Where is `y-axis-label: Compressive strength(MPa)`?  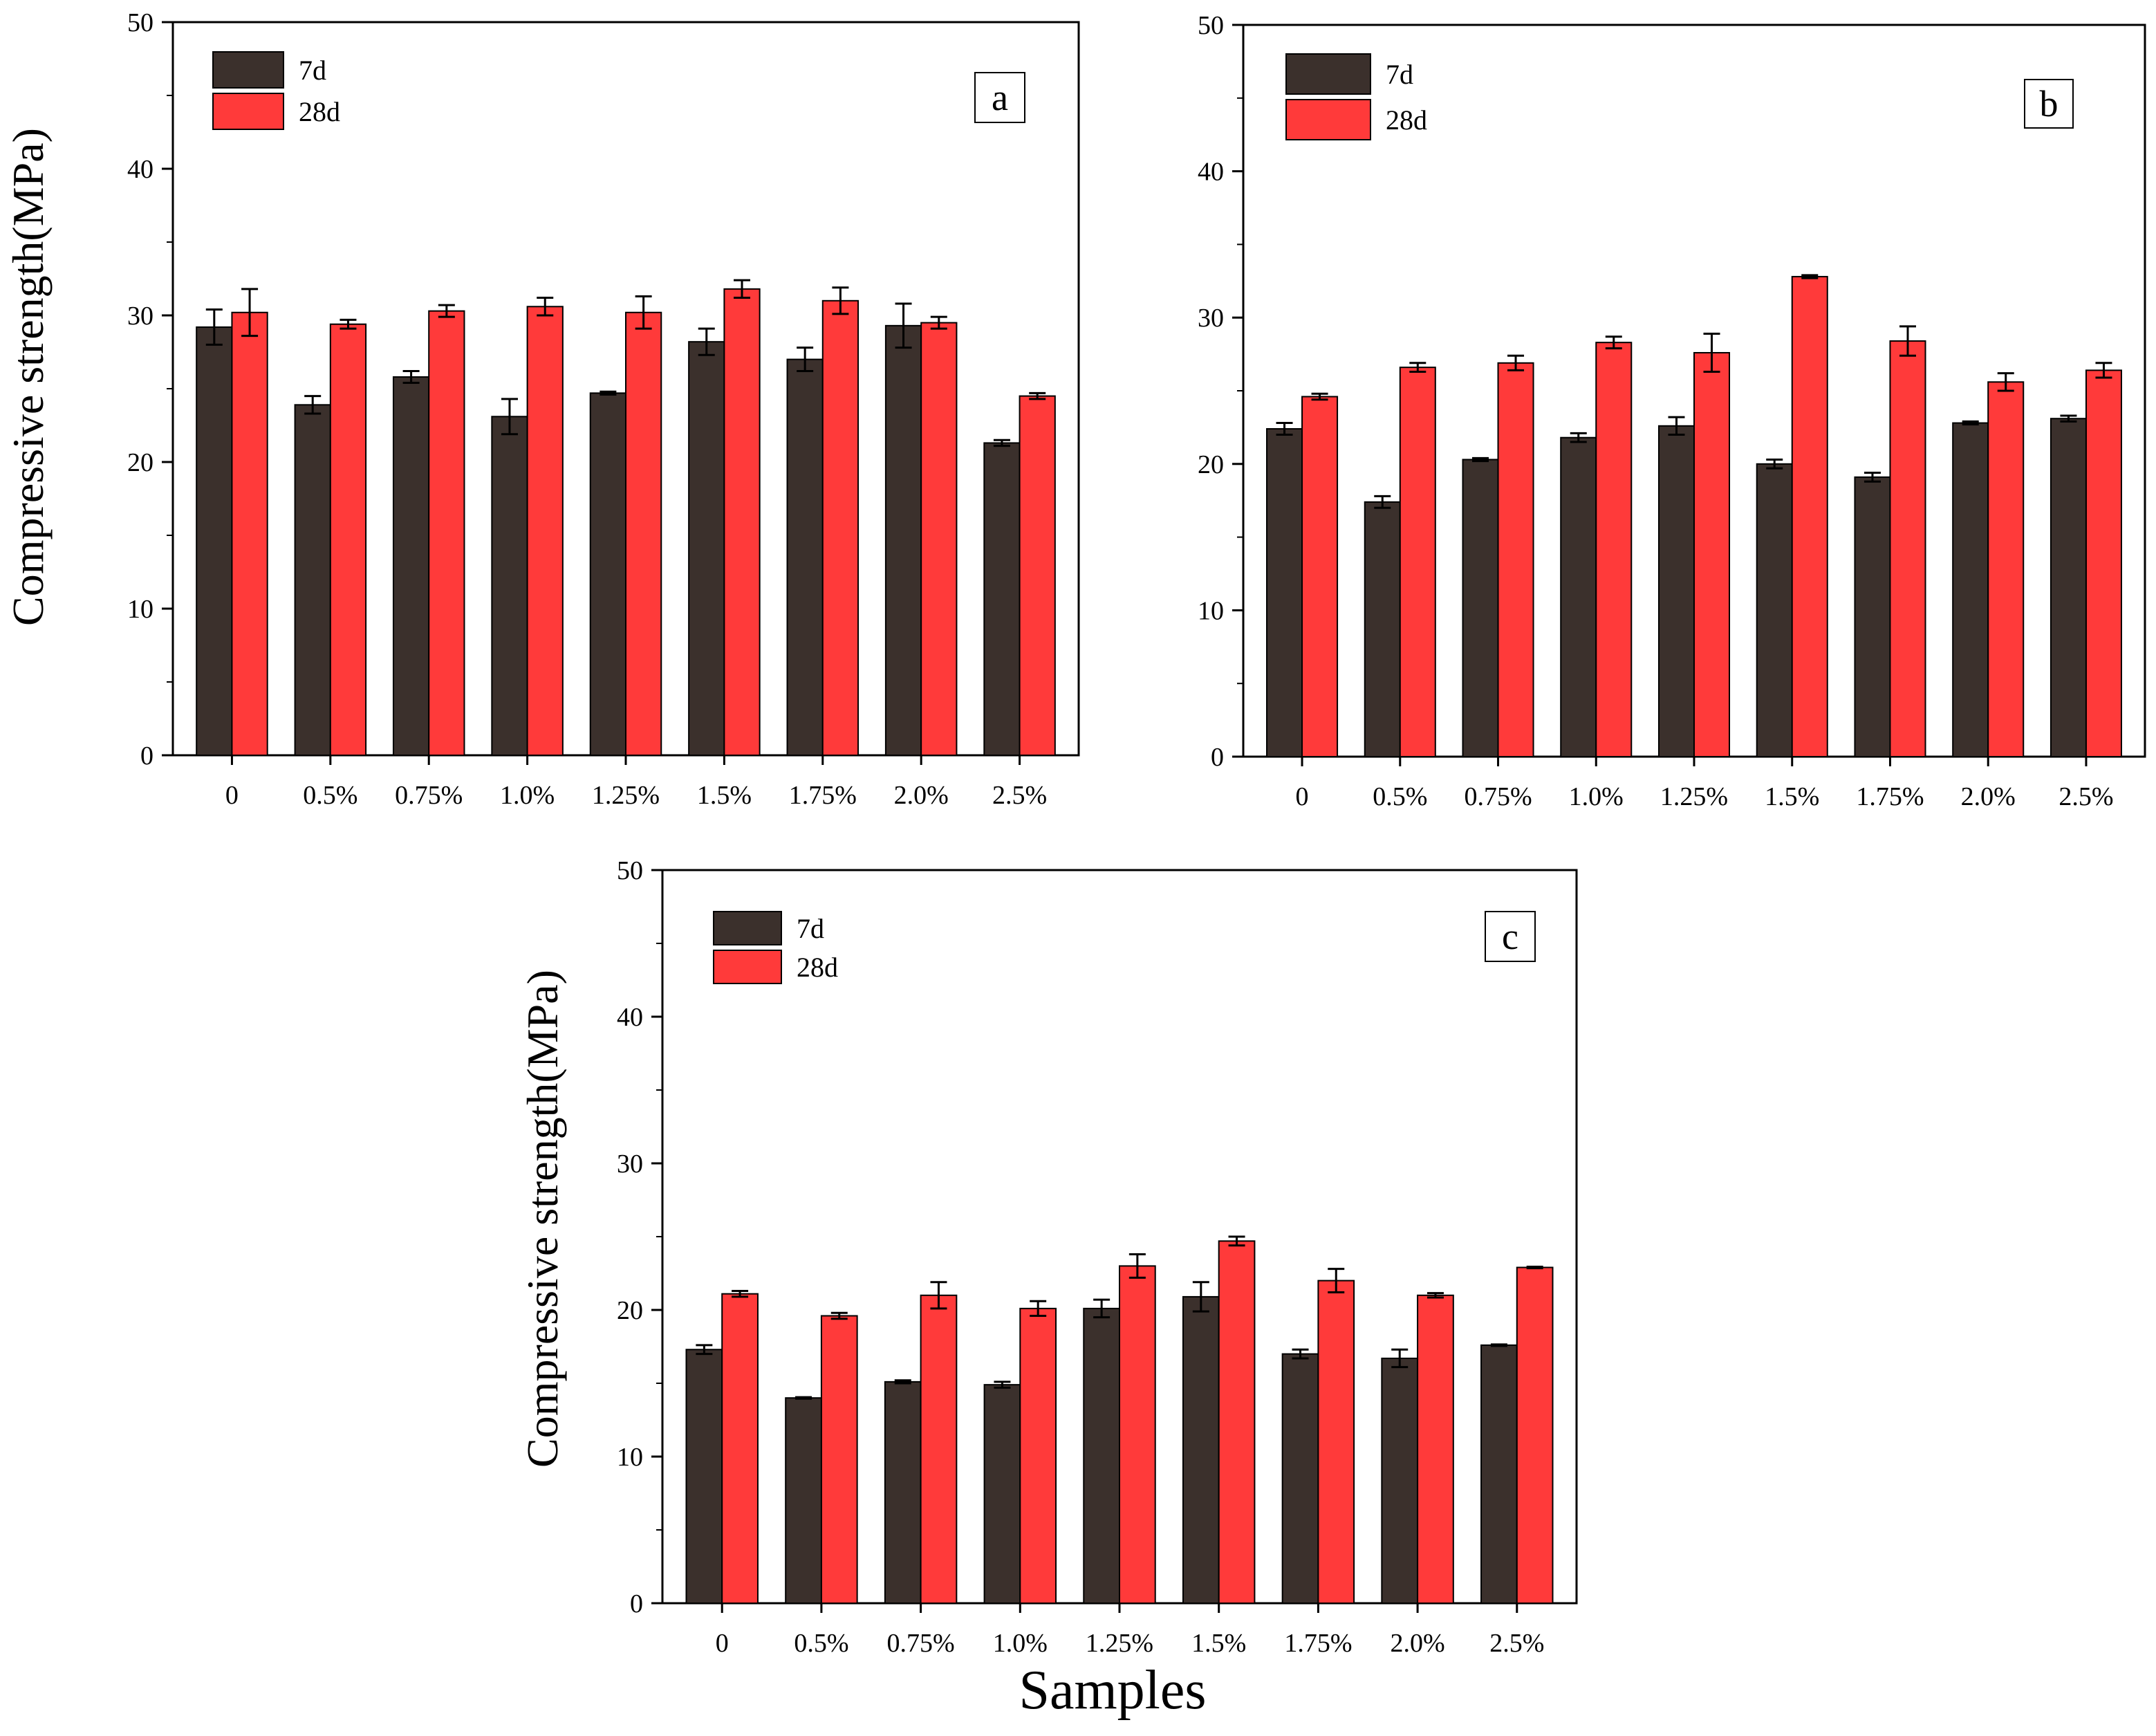
y-axis-label: Compressive strength(MPa) is located at coordinates (28, 377).